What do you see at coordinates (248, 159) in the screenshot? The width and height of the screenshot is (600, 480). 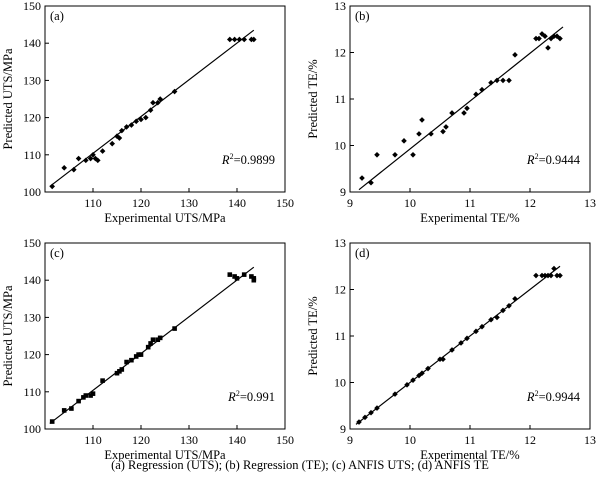 I see `r-squared-annotation: R2=0.9899` at bounding box center [248, 159].